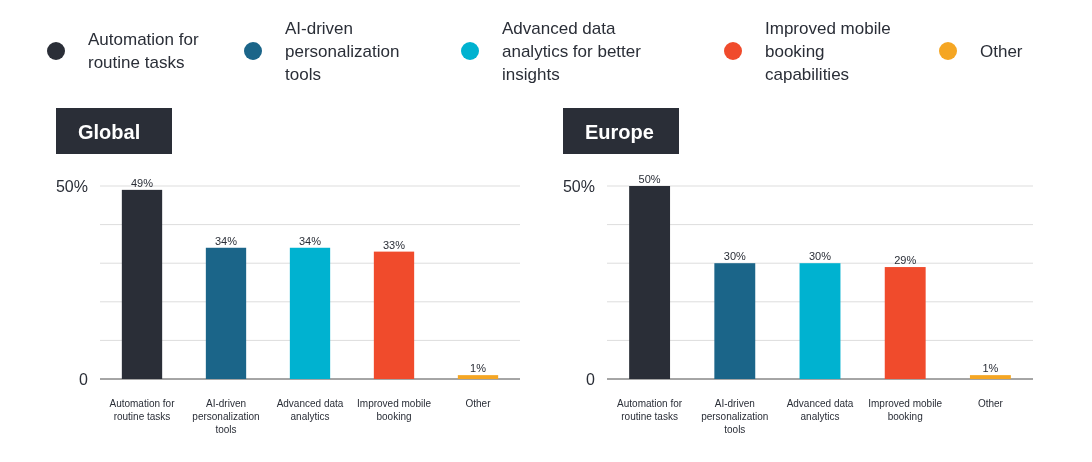 The height and width of the screenshot is (462, 1092). Describe the element at coordinates (342, 51) in the screenshot. I see `legend-label: AI-driven personalization tools` at that location.